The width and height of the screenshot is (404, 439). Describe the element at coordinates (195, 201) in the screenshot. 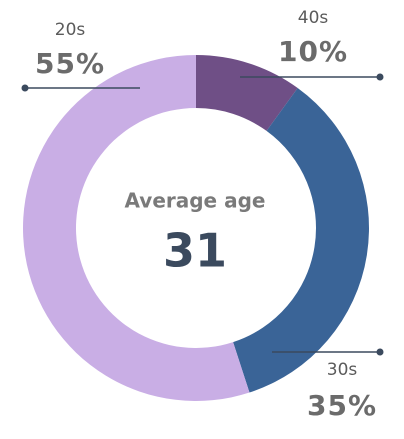

I see `center-label: Average age` at that location.